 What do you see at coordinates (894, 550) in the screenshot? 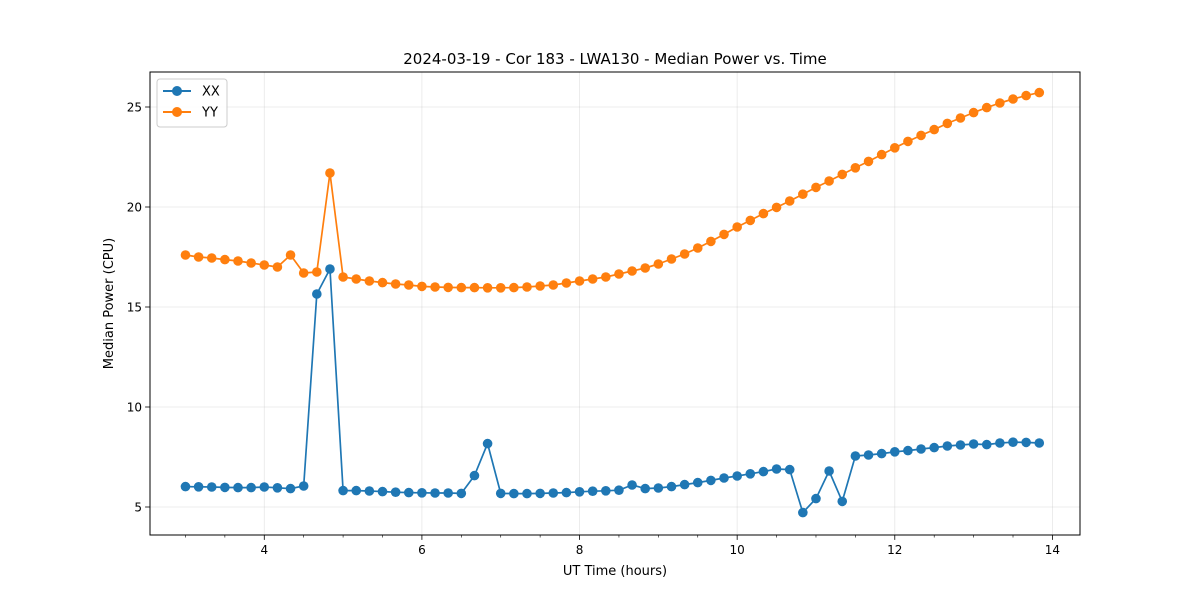
I see `x-tick-label: 12` at bounding box center [894, 550].